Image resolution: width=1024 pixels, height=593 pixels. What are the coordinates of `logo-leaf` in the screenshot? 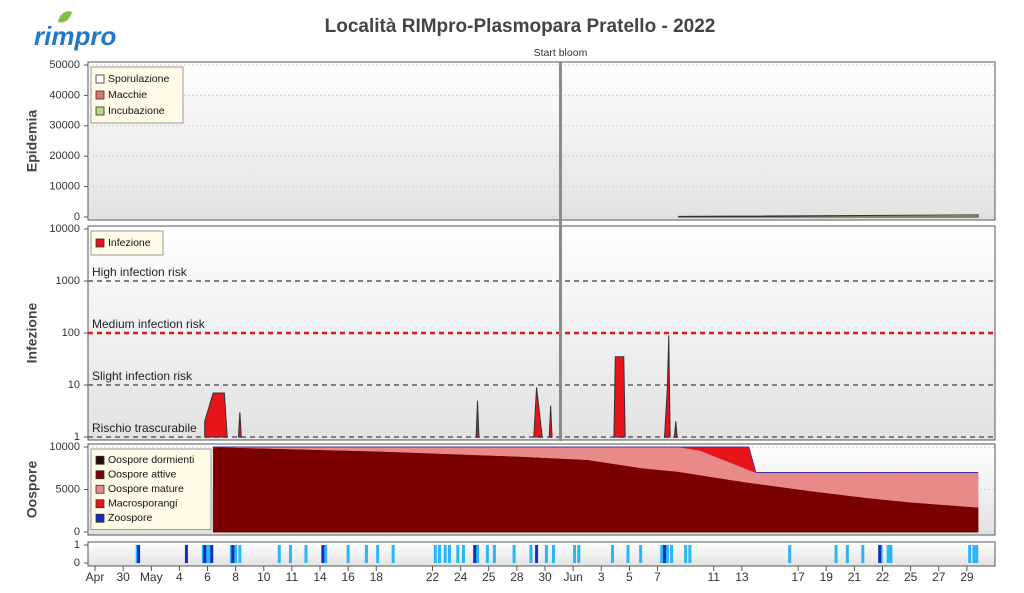 It's located at (65, 17).